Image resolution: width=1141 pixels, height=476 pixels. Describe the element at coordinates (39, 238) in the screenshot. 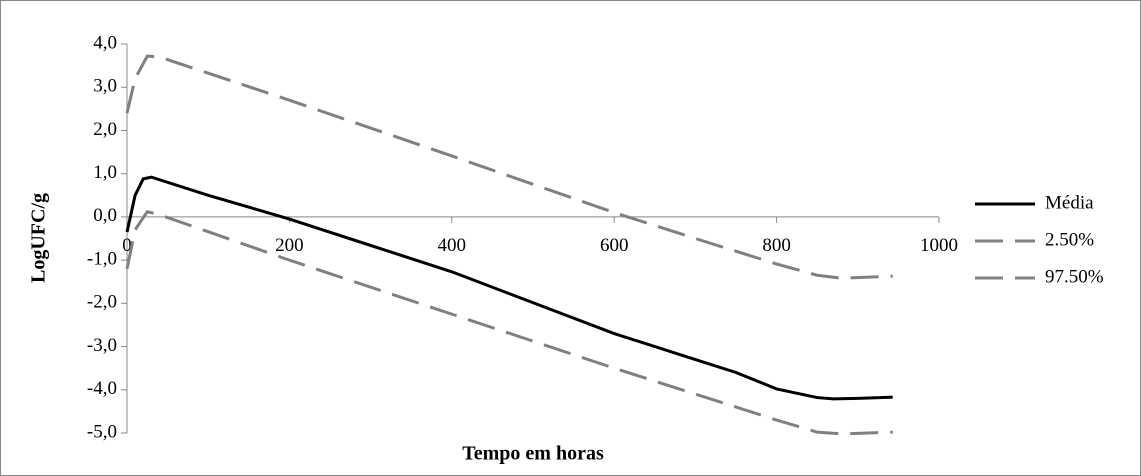

I see `y-axis-title: LogUFC/g` at that location.